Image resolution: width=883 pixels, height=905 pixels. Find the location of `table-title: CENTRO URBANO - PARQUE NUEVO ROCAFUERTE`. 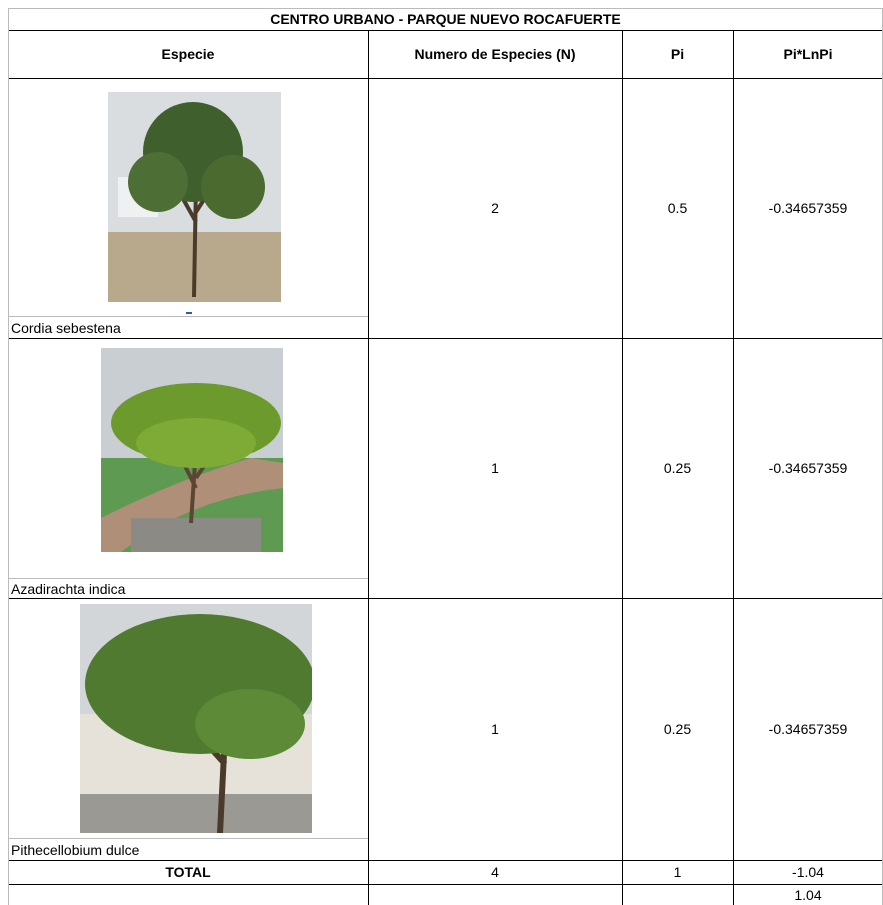

table-title: CENTRO URBANO - PARQUE NUEVO ROCAFUERTE is located at coordinates (445, 19).